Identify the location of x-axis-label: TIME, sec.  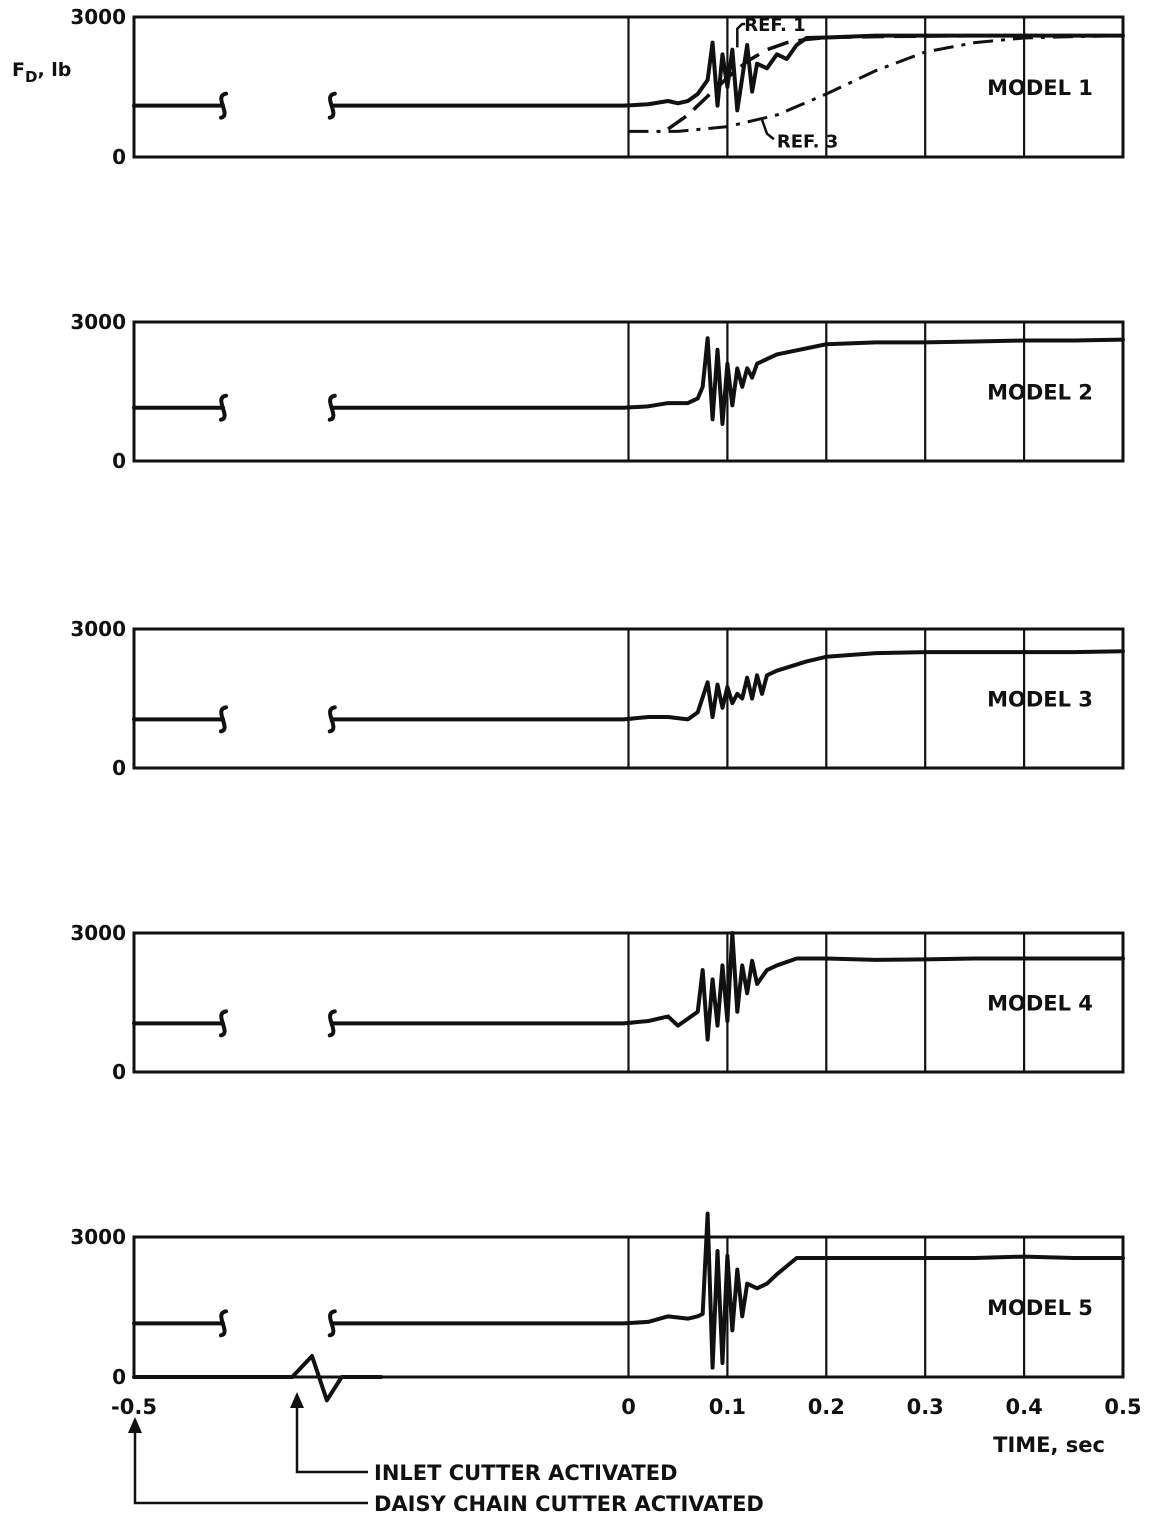
(1049, 1445).